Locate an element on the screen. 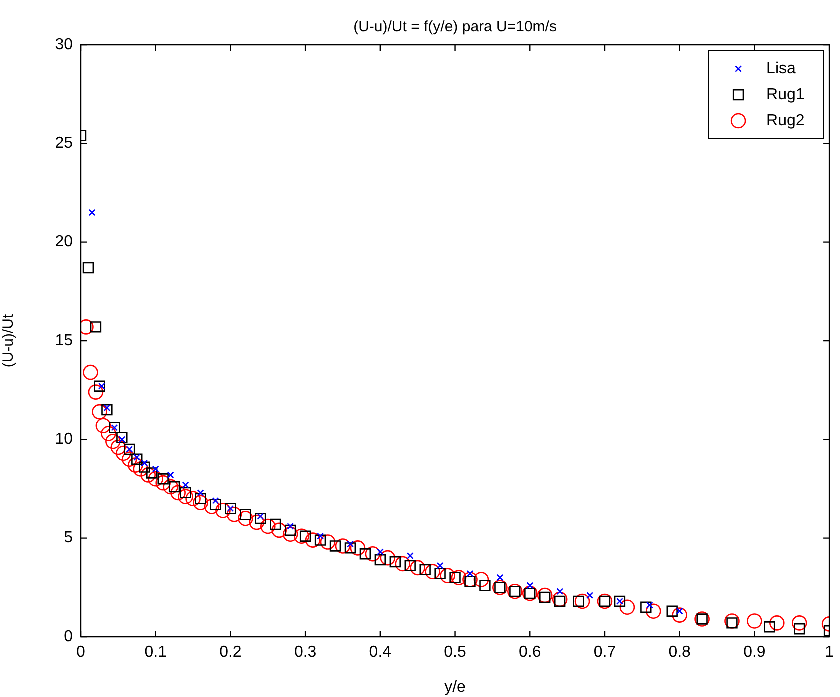 This screenshot has height=697, width=840. legend-label: Rug2 is located at coordinates (785, 121).